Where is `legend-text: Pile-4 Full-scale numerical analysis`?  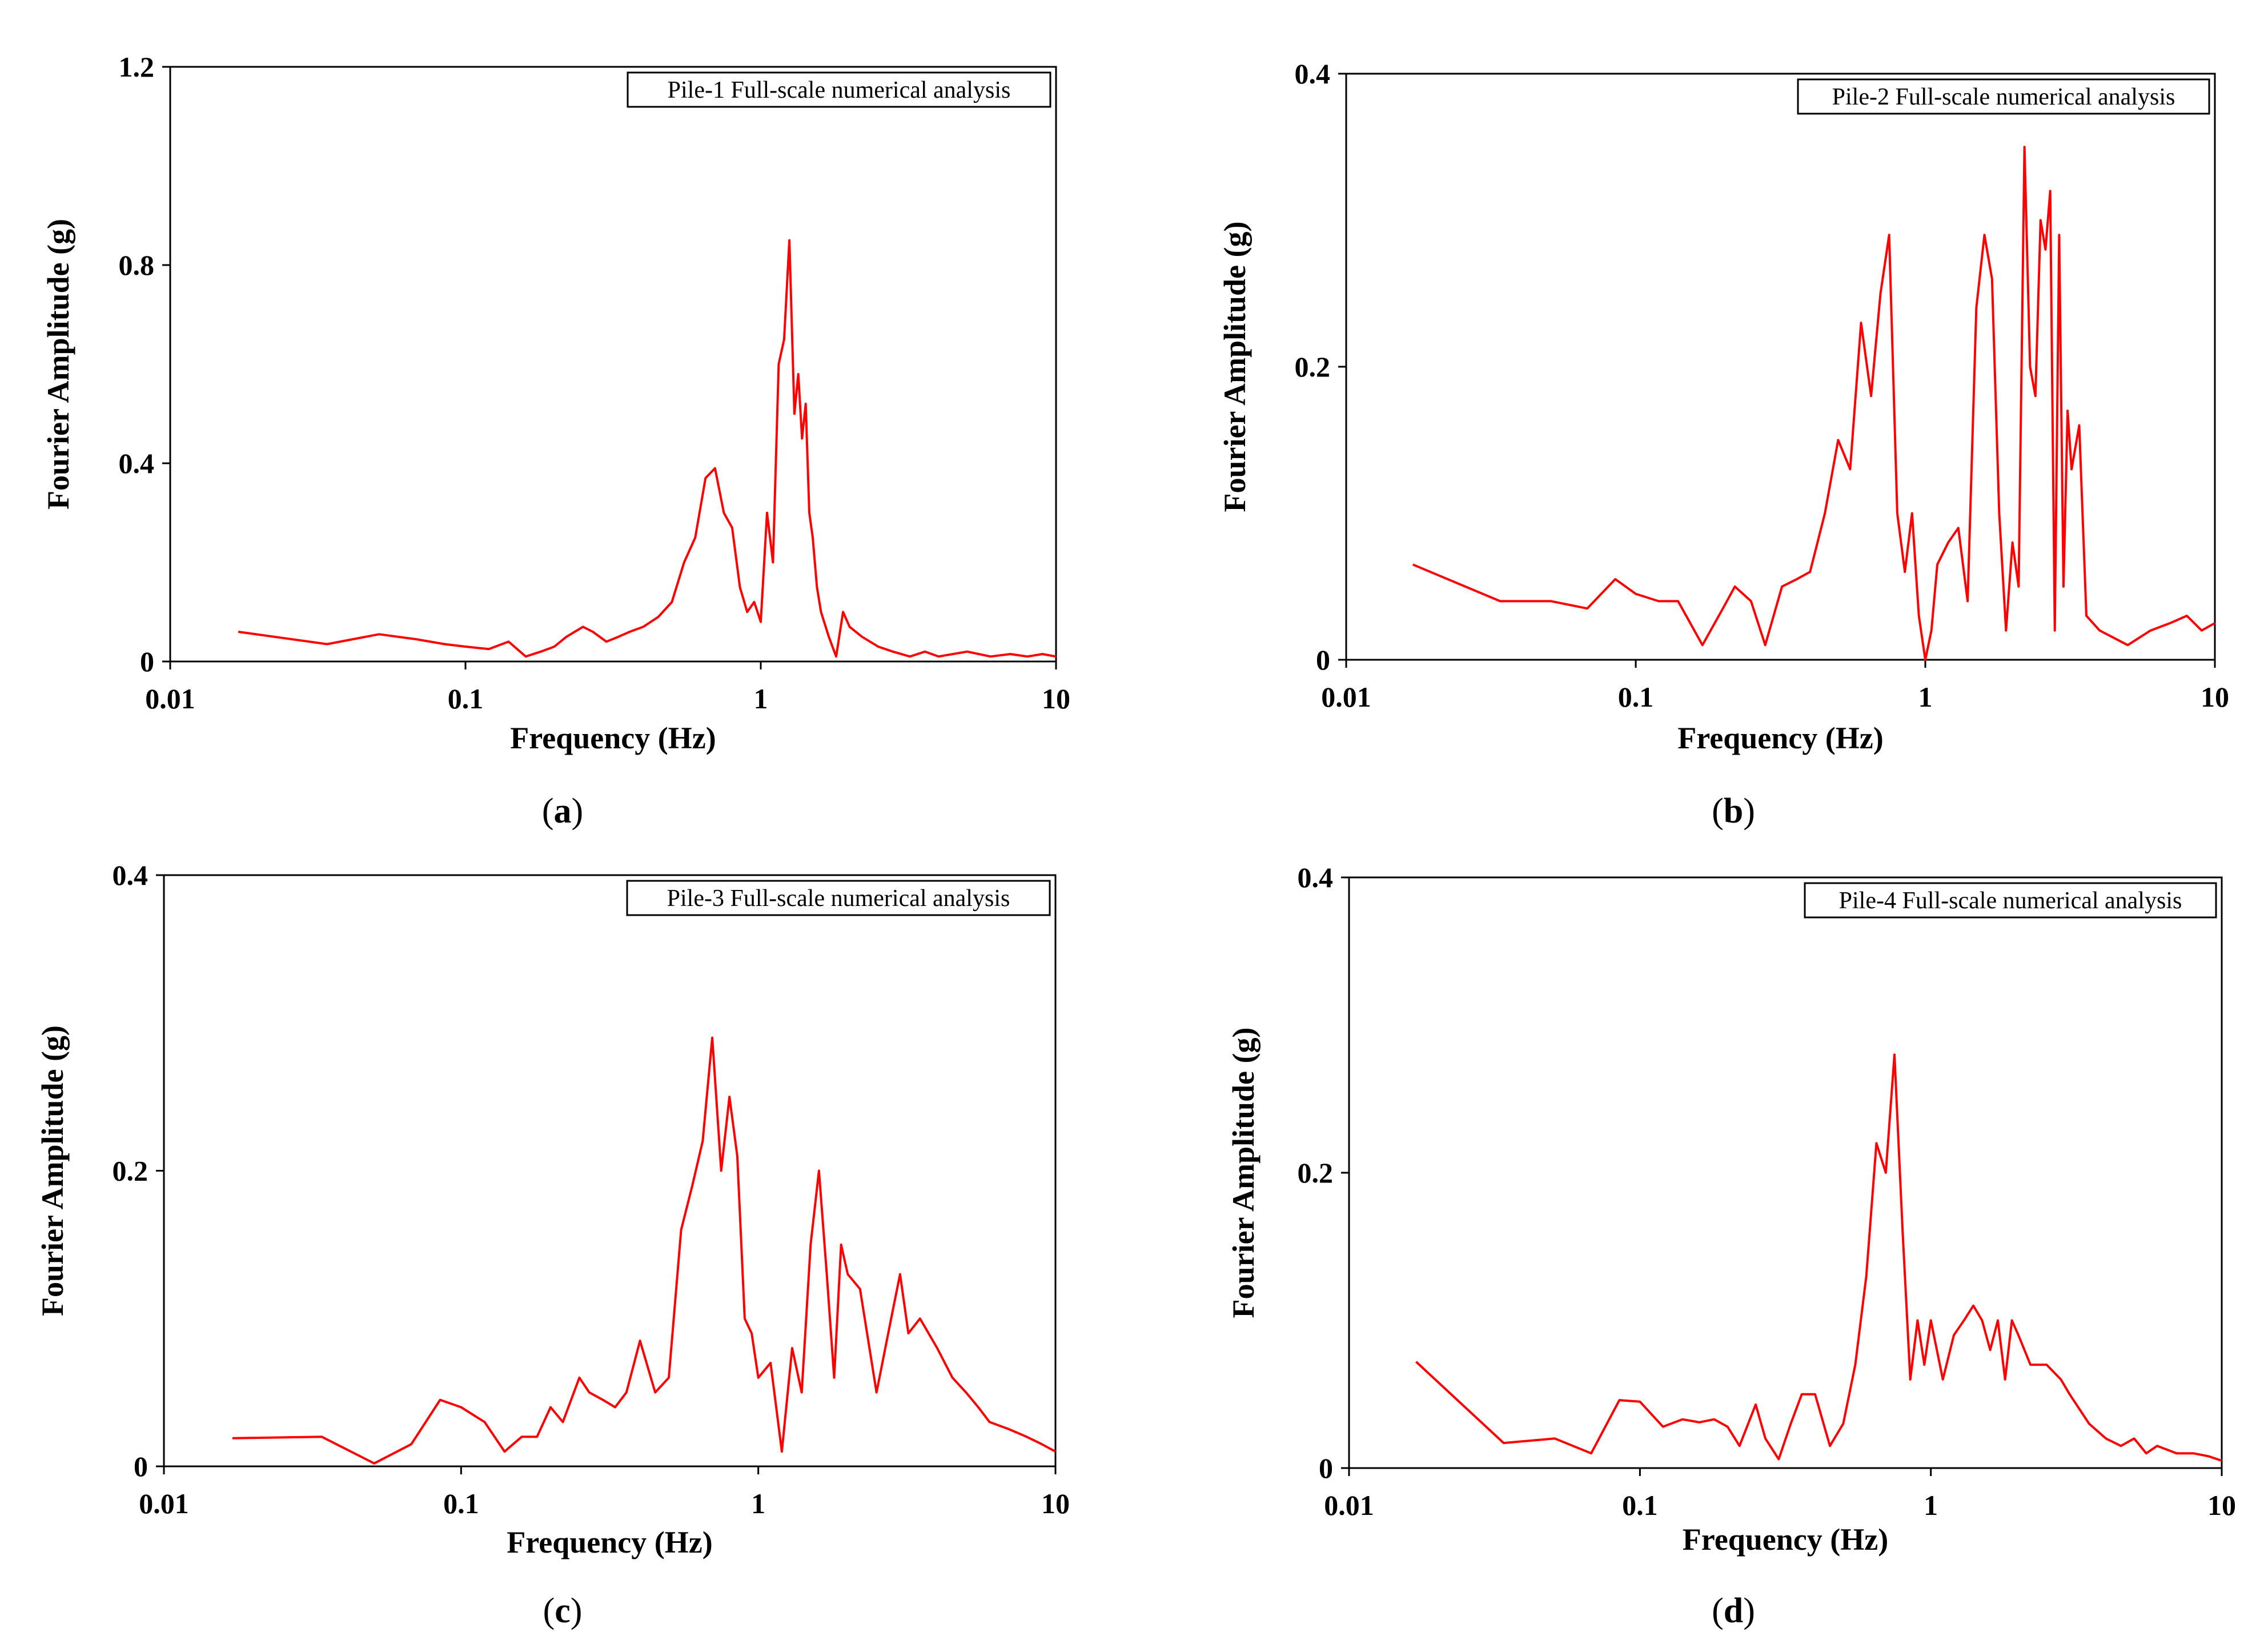
legend-text: Pile-4 Full-scale numerical analysis is located at coordinates (2010, 901).